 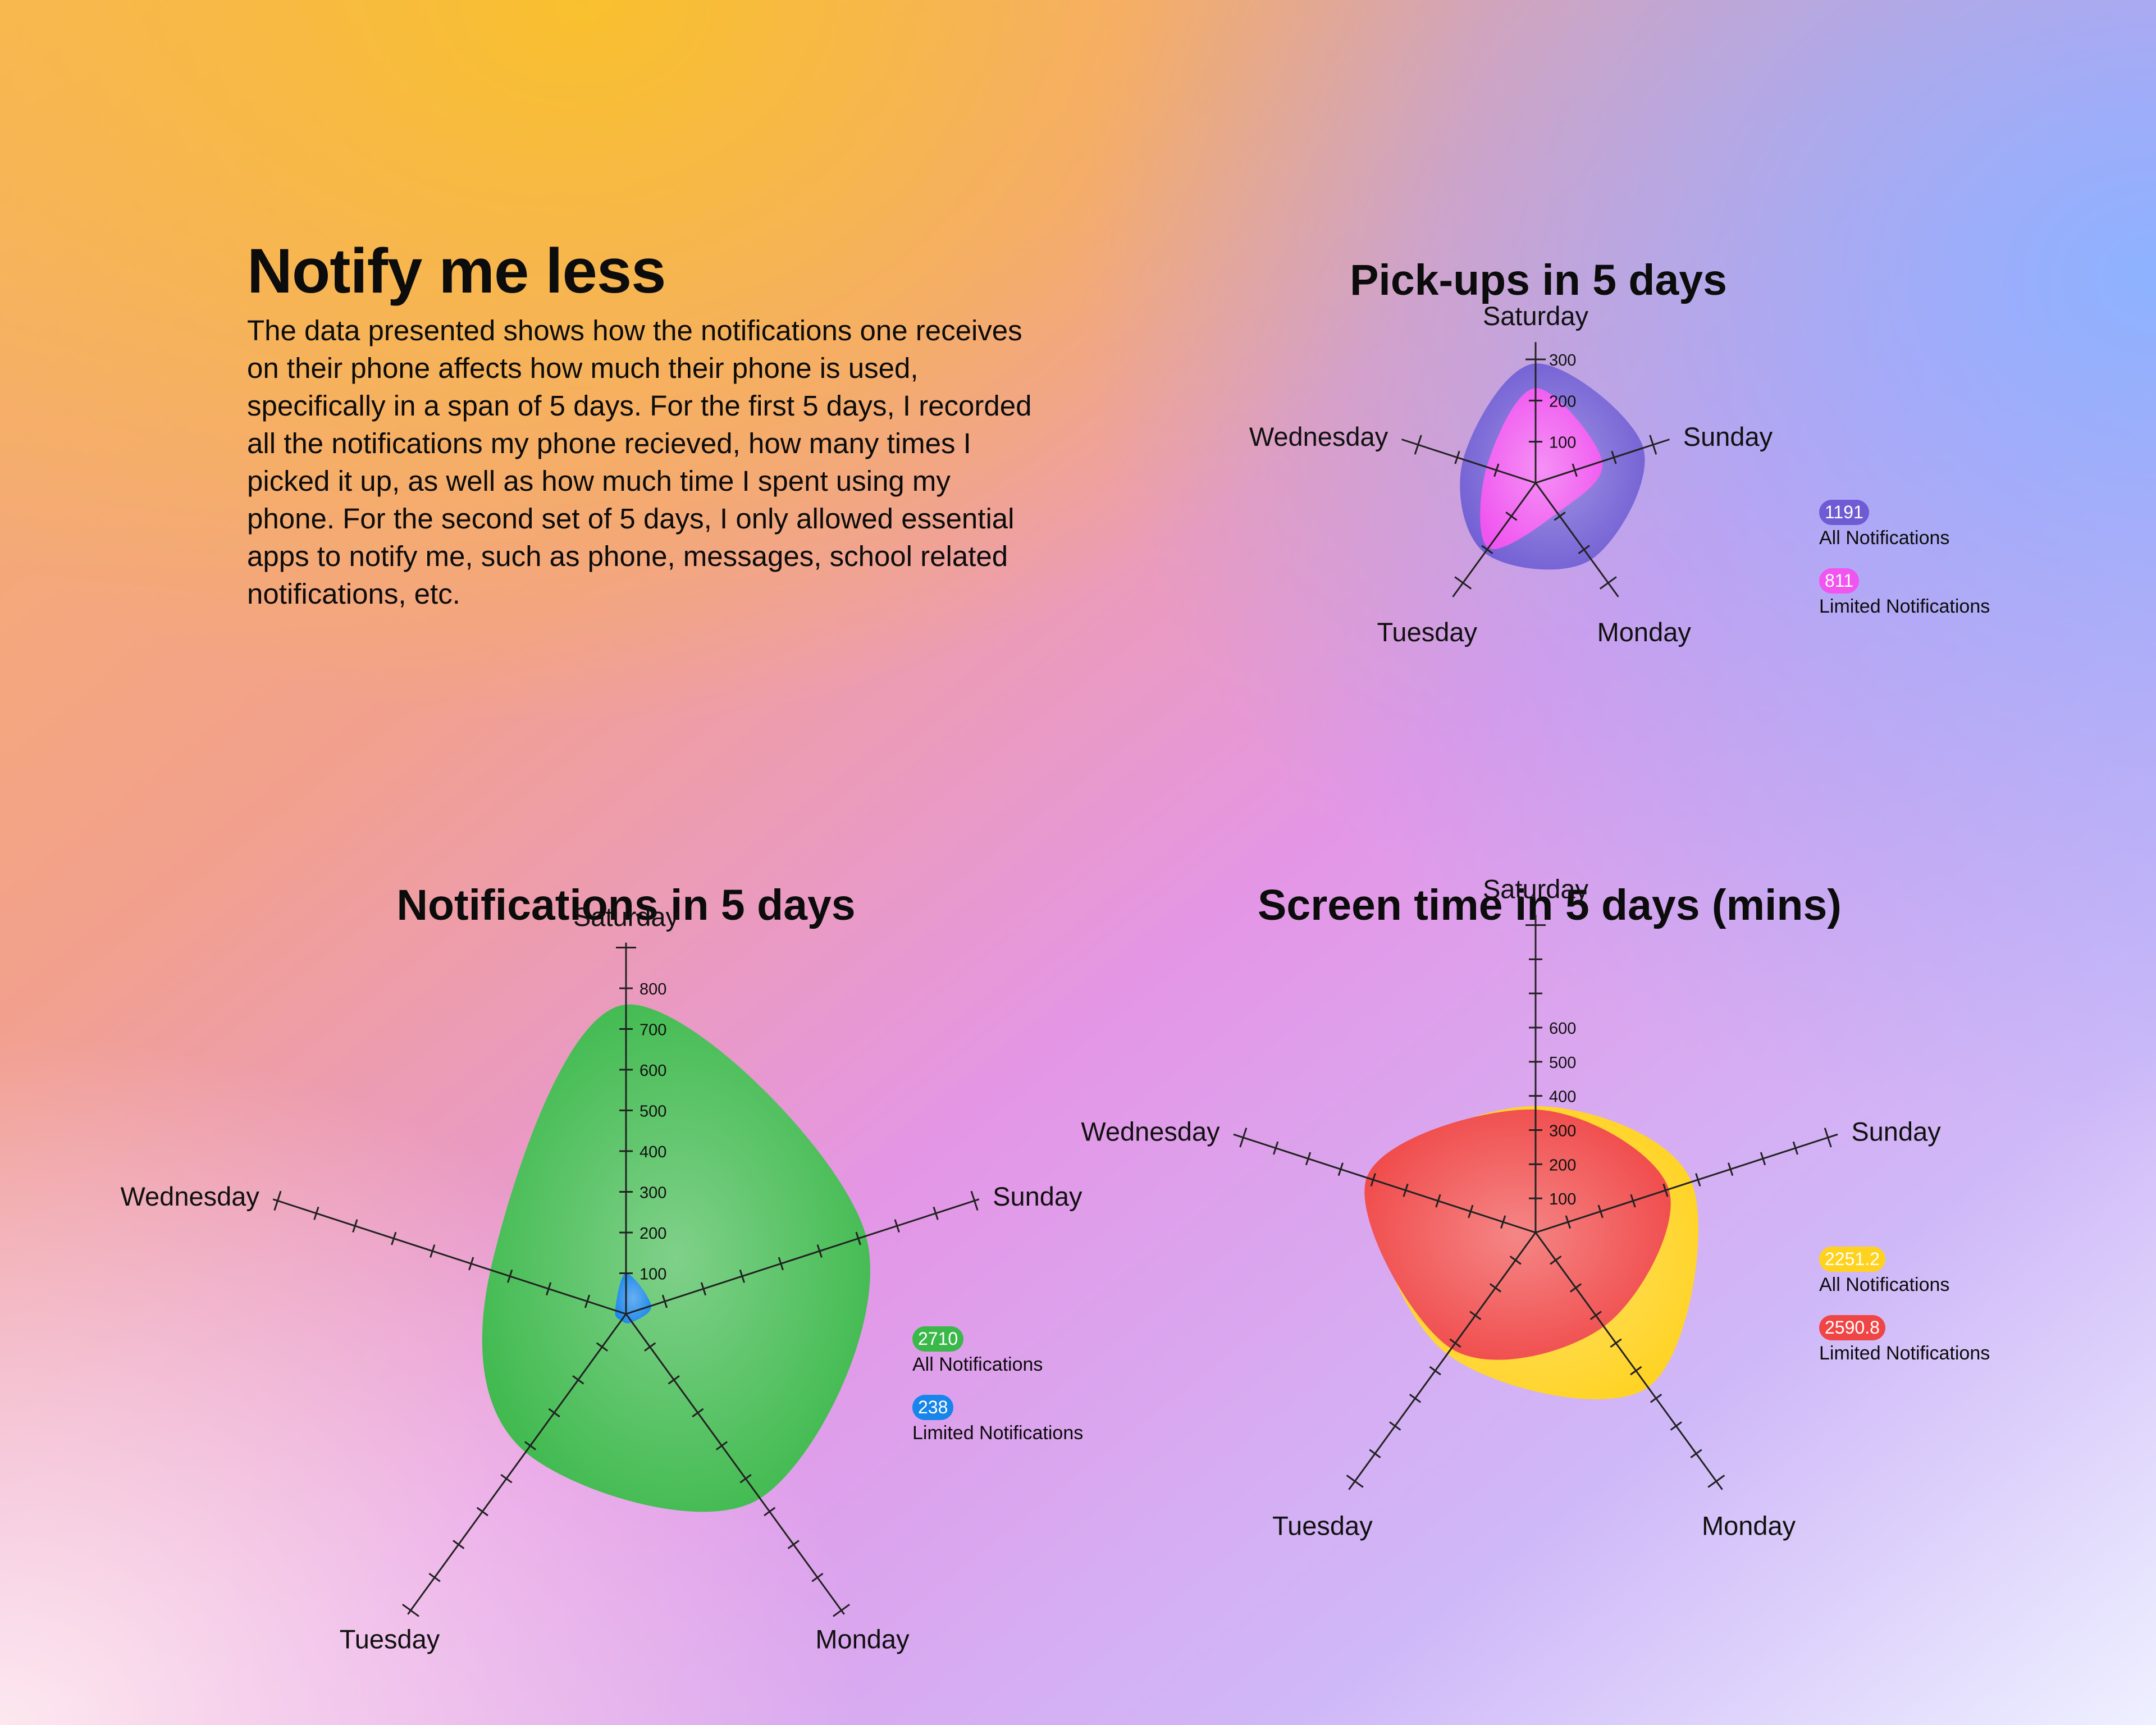 I want to click on tick-label: 800, so click(x=653, y=989).